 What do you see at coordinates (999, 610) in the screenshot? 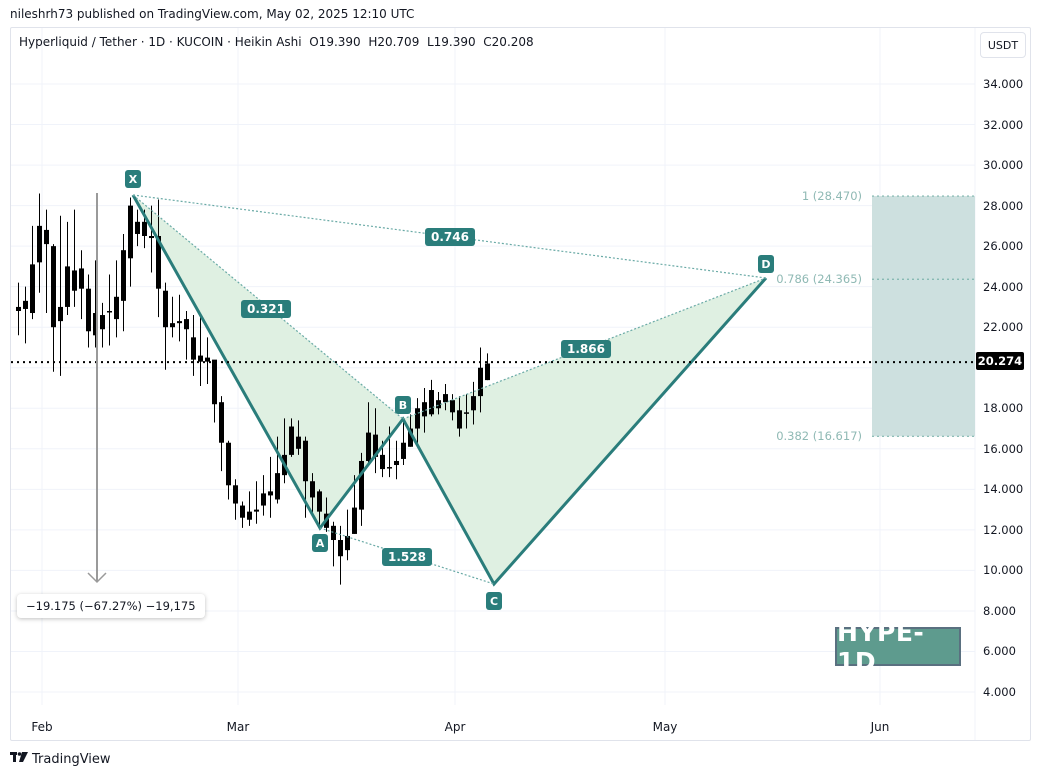
I see `price-tick: 8.000` at bounding box center [999, 610].